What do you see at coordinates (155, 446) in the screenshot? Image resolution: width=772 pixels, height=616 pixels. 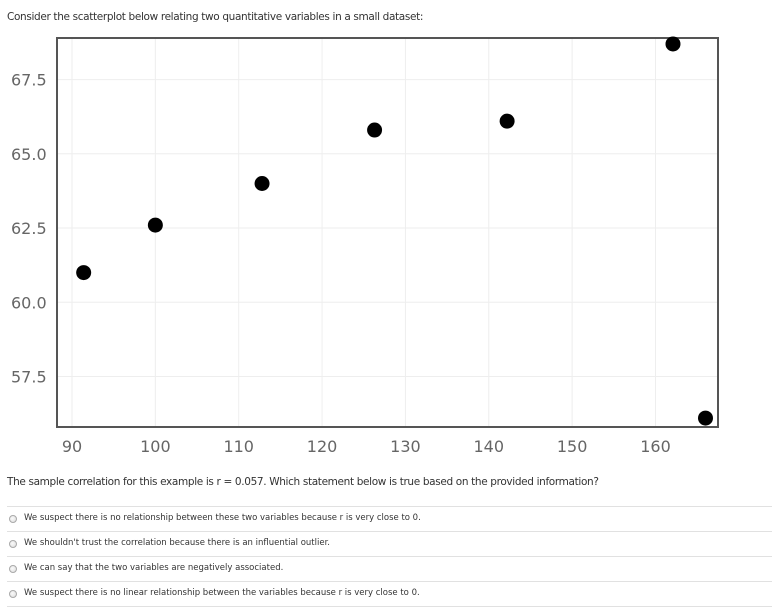 I see `x-tick-label: 100` at bounding box center [155, 446].